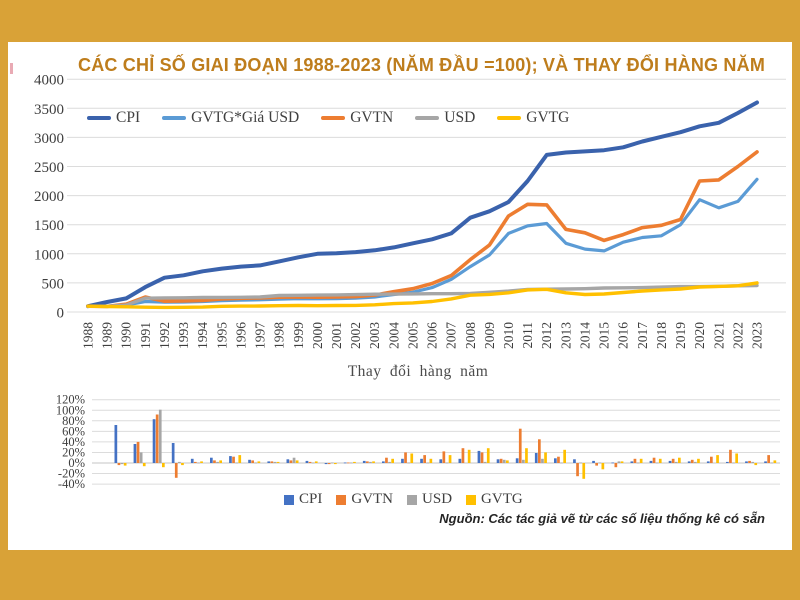 The width and height of the screenshot is (800, 600). I want to click on y-axis-tick-label: 500, so click(53, 284).